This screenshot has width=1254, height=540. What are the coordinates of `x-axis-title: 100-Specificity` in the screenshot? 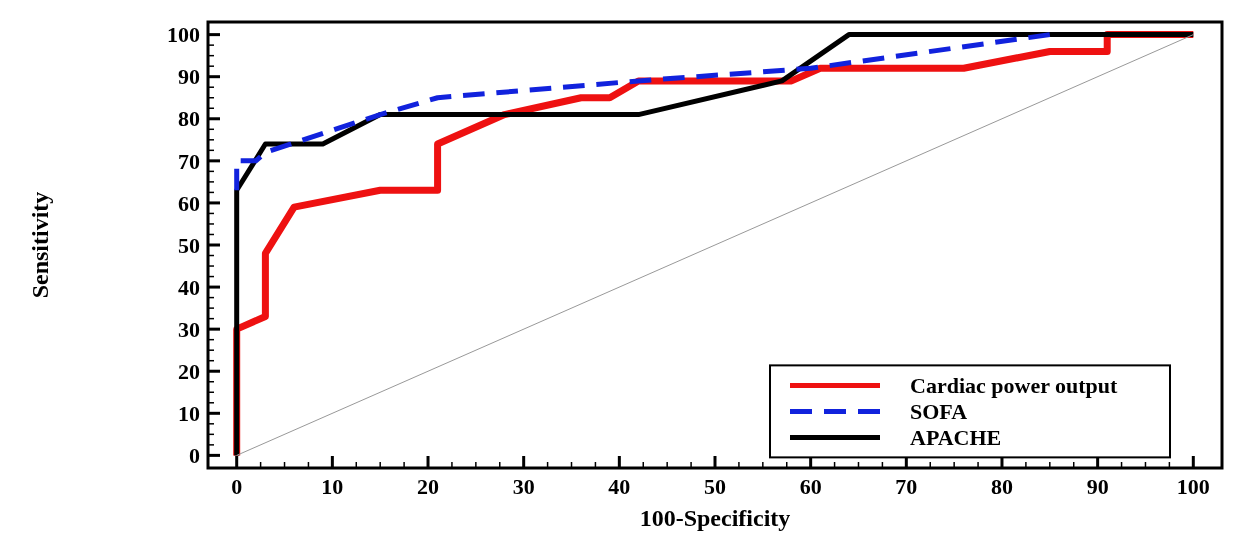 It's located at (715, 518).